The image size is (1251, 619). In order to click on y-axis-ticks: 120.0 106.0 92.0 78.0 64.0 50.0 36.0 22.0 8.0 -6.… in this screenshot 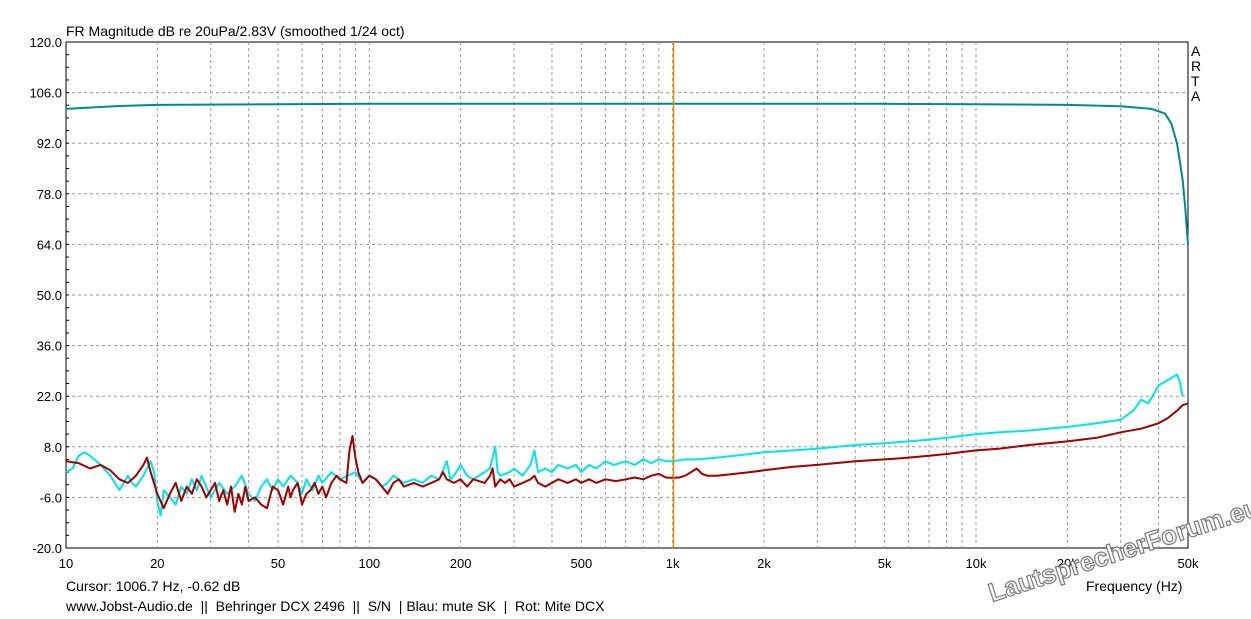, I will do `click(49, 295)`.